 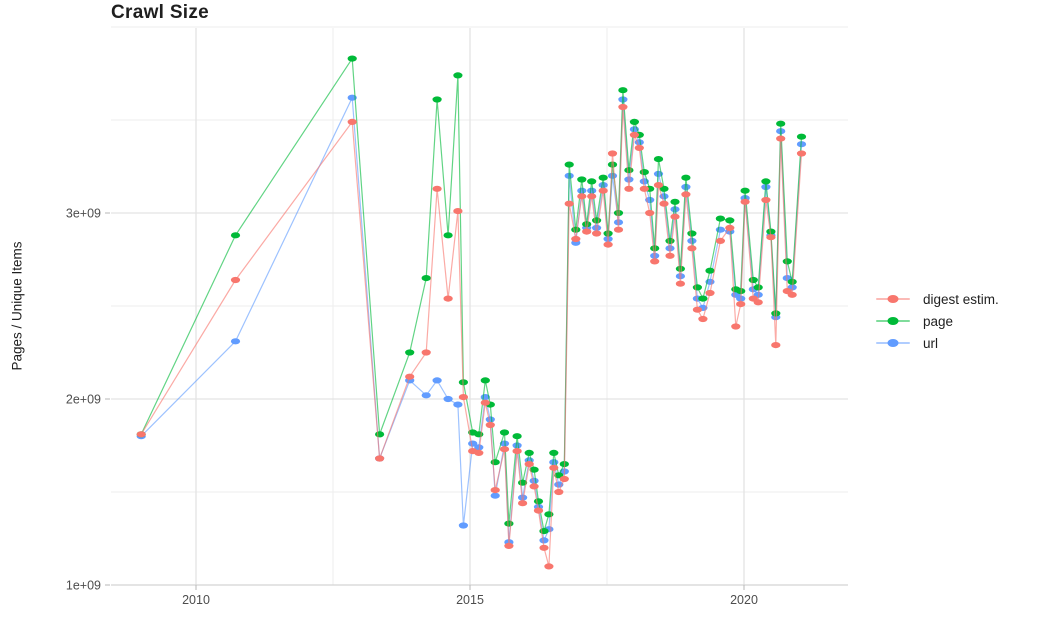 I want to click on y-axis-title: Pages / Unique Items, so click(x=17, y=306).